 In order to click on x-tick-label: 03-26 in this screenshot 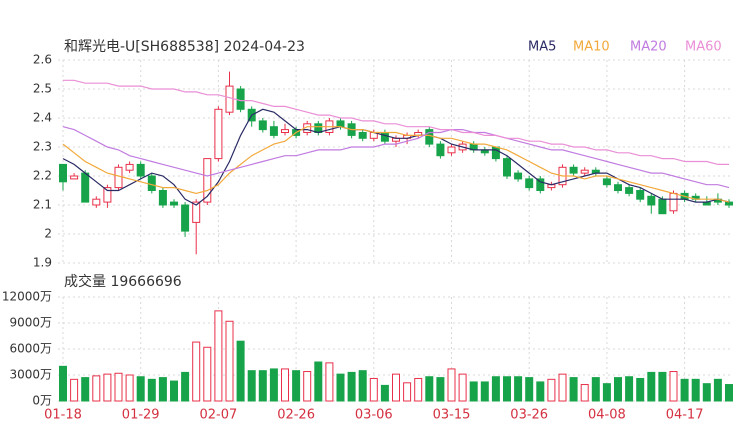, I will do `click(529, 415)`.